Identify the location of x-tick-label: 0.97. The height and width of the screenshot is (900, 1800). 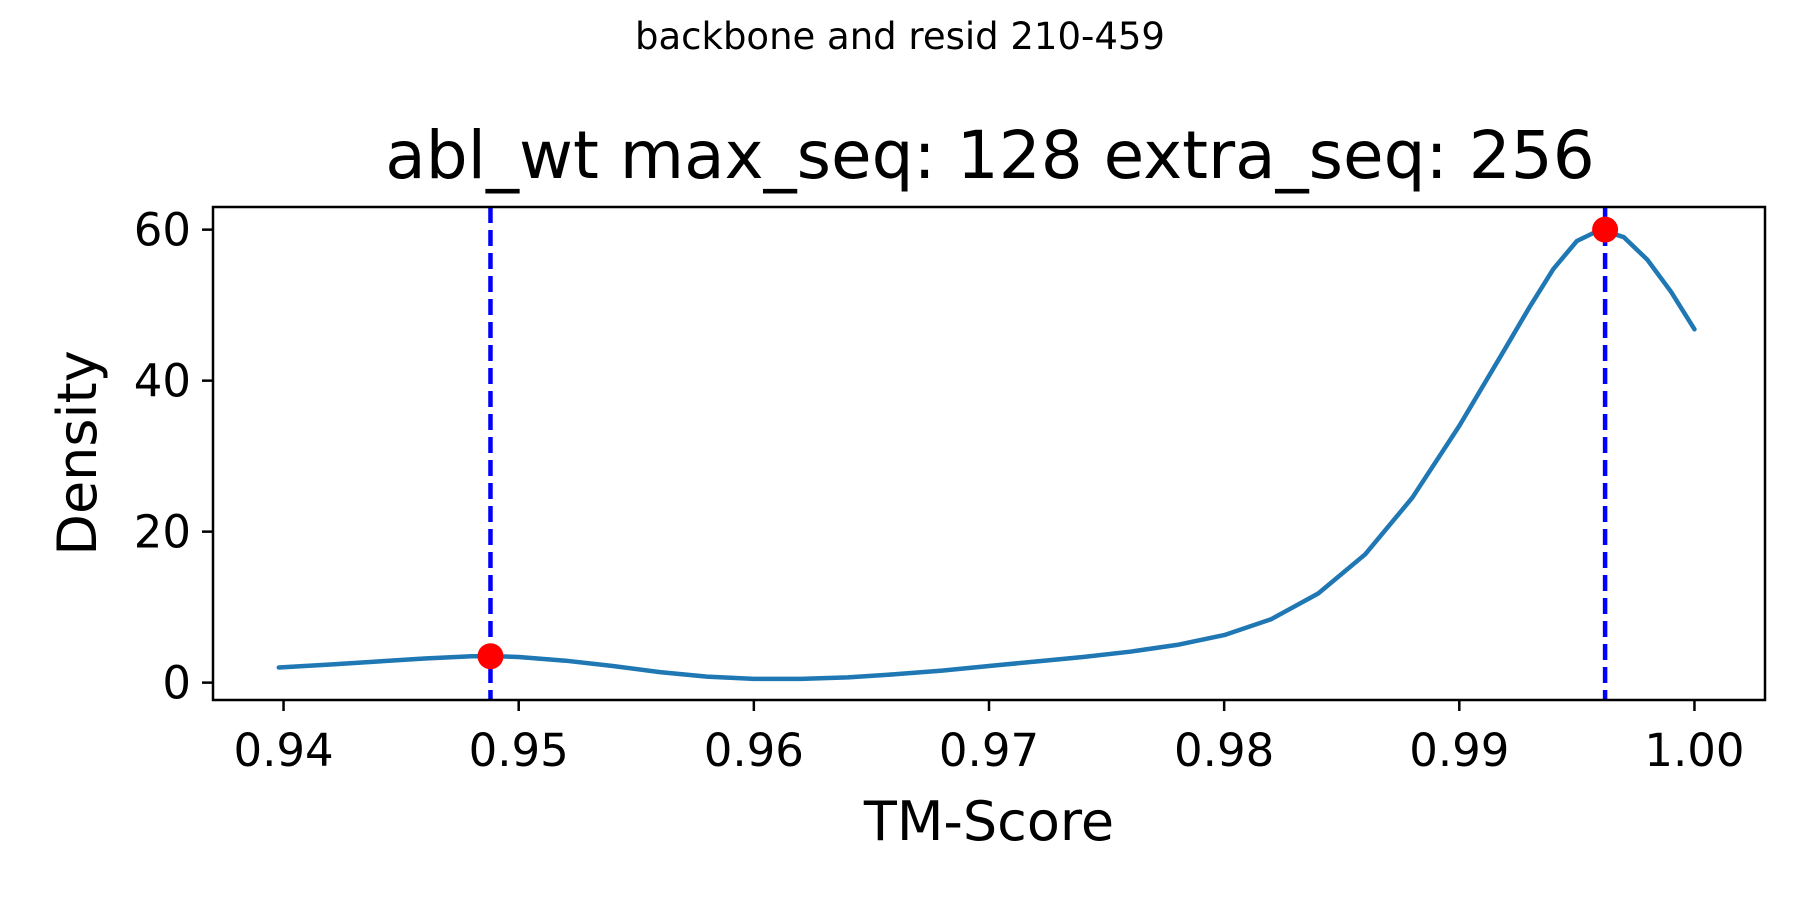
(989, 750).